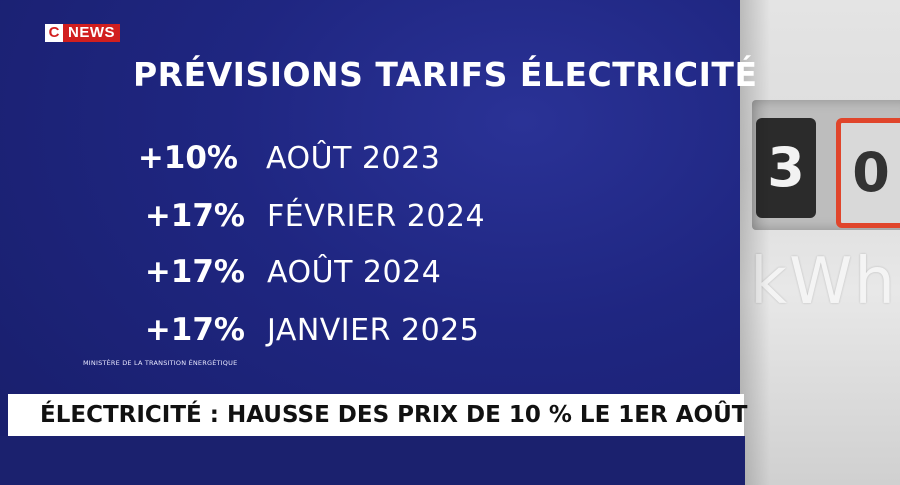 This screenshot has height=485, width=900. Describe the element at coordinates (91, 33) in the screenshot. I see `logo-news: NEWS` at that location.